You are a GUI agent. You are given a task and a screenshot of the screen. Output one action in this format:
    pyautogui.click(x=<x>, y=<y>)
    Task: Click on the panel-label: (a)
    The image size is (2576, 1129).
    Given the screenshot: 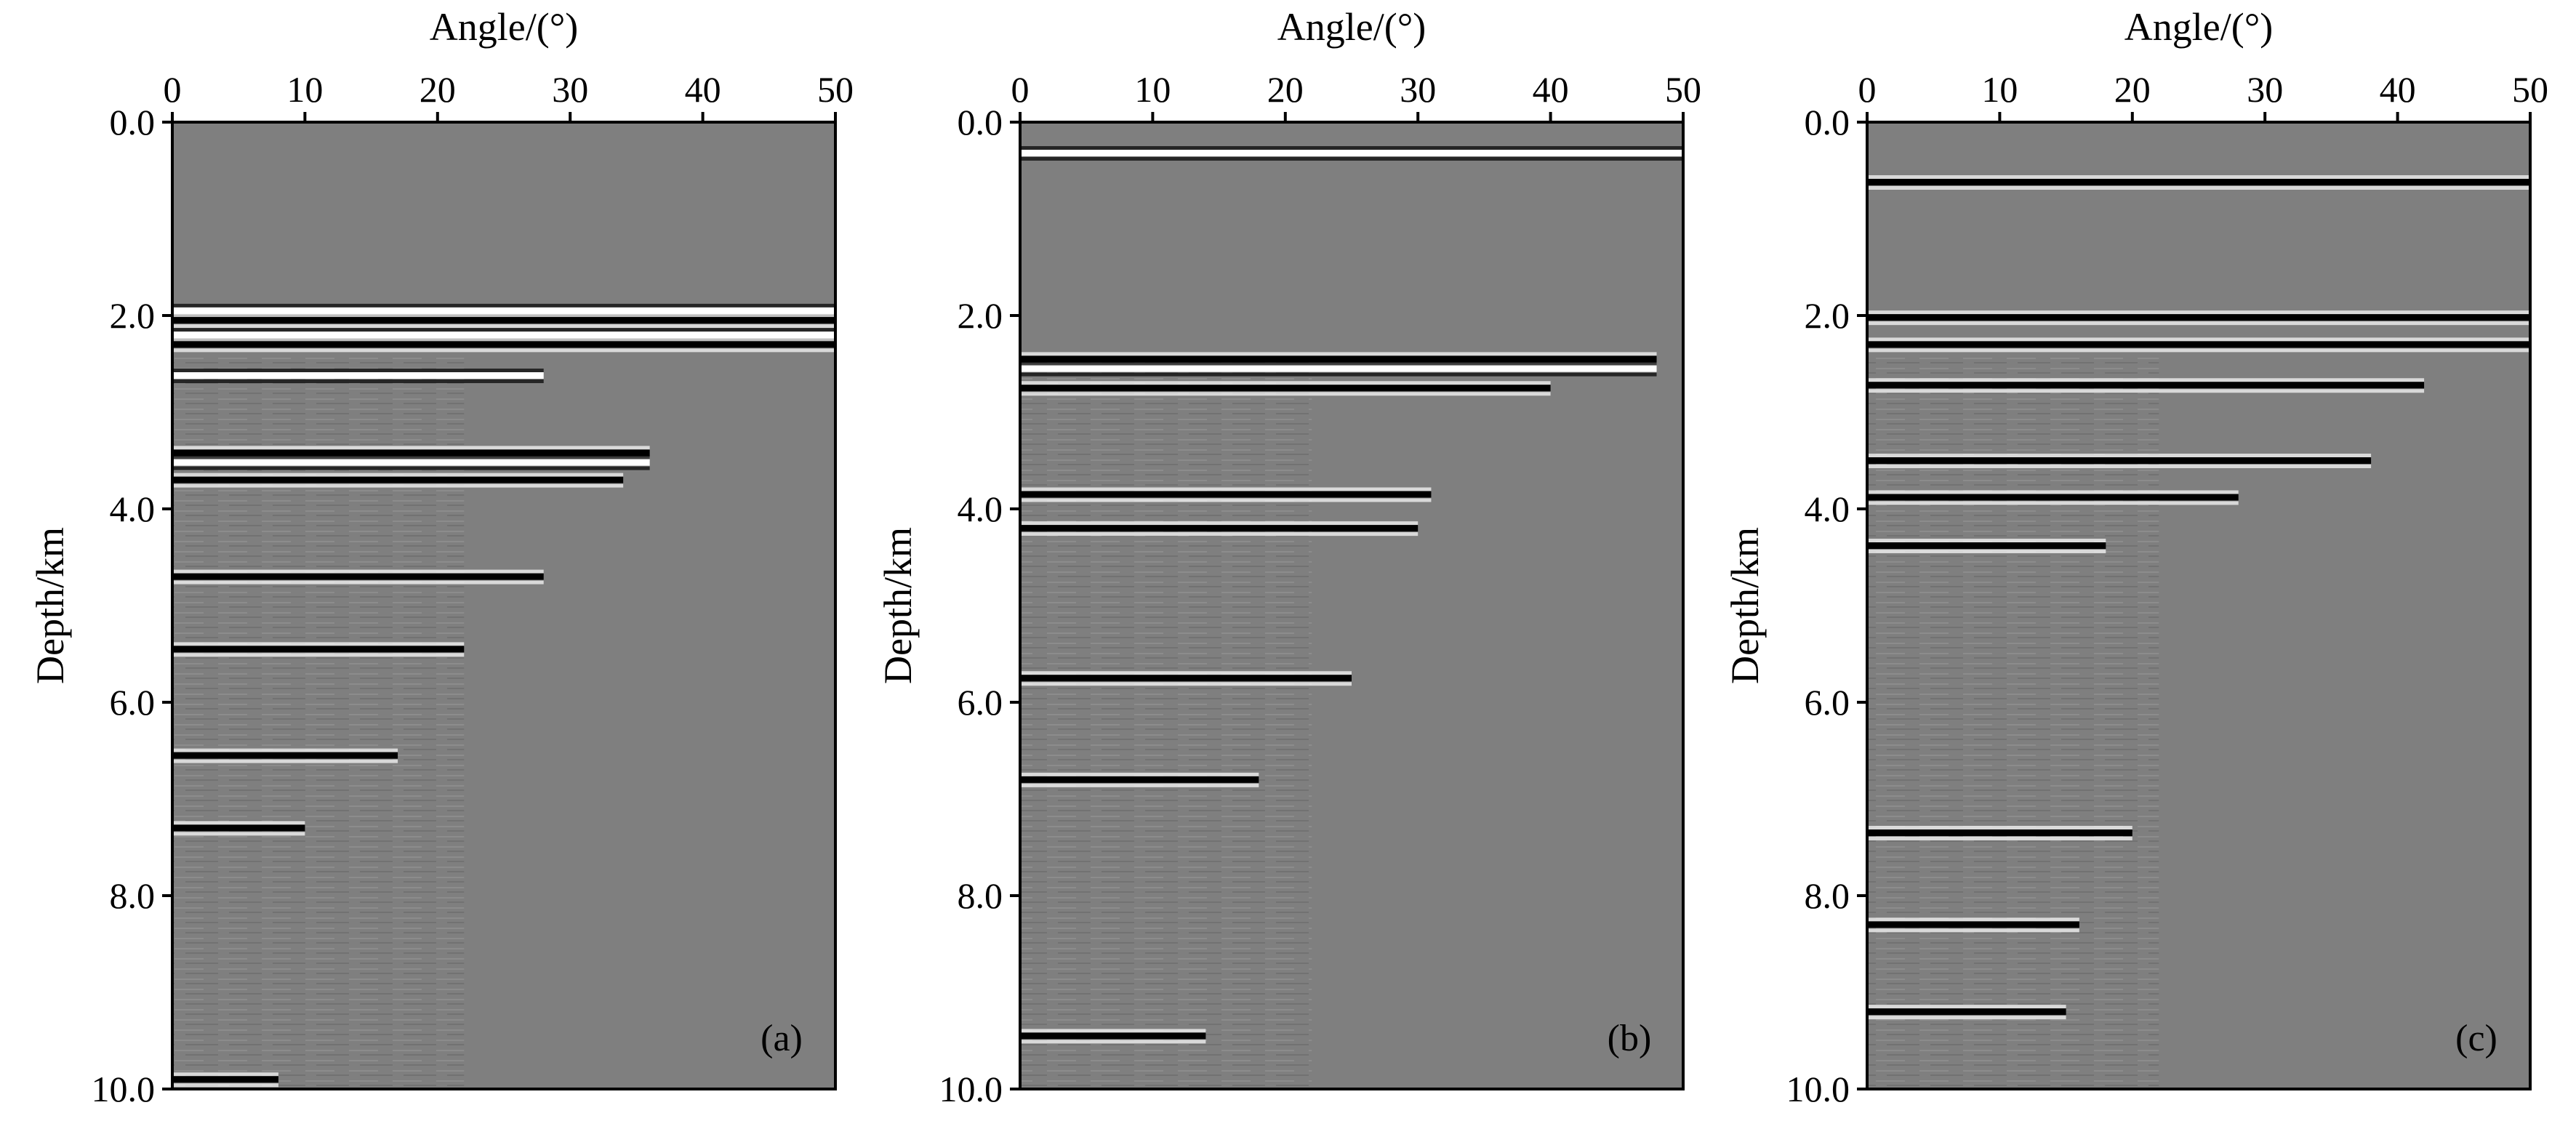 What is the action you would take?
    pyautogui.click(x=782, y=1039)
    